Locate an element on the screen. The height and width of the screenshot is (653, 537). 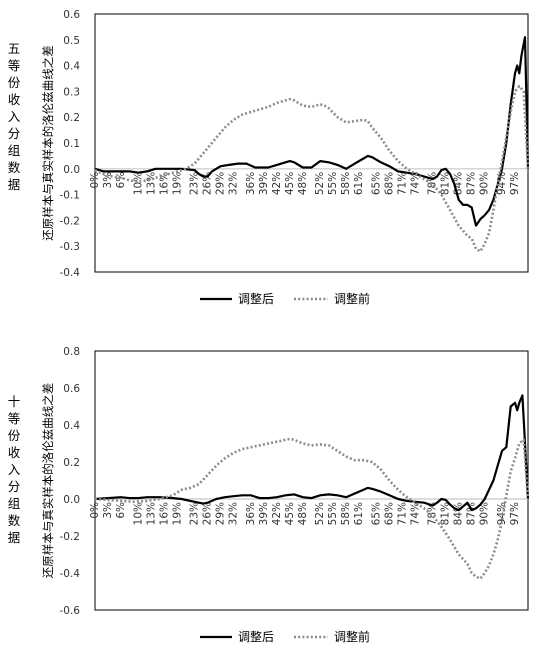
y-tick-label: -0.1 is located at coordinates (70, 196).